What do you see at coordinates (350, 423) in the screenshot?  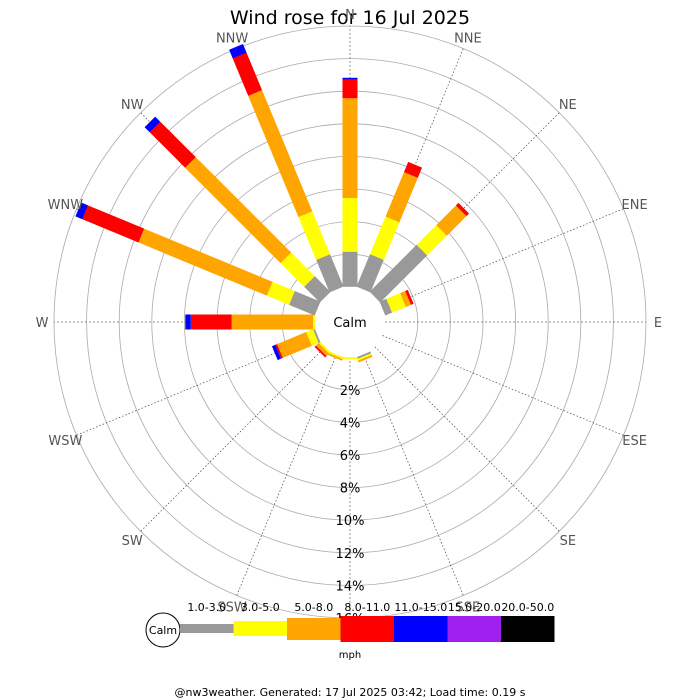 I see `ring-label-2: 4%` at bounding box center [350, 423].